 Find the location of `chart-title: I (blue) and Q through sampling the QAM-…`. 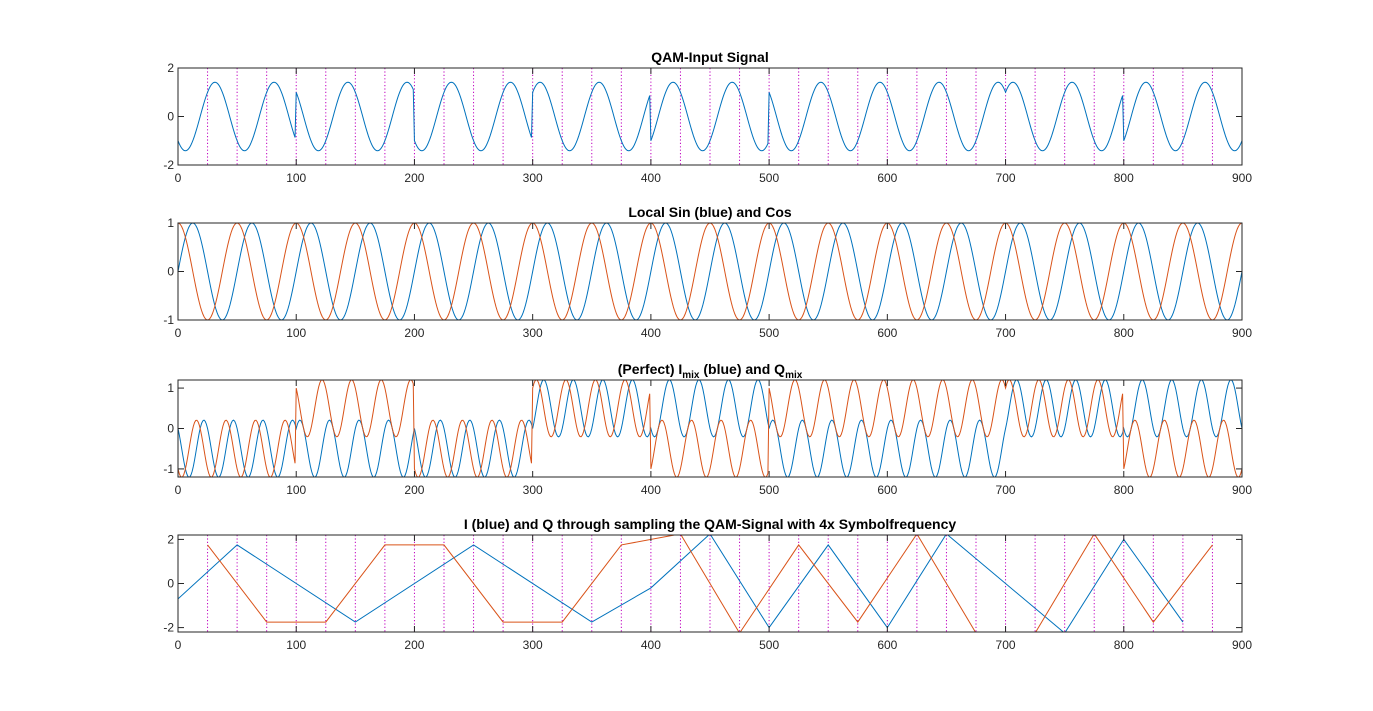

chart-title: I (blue) and Q through sampling the QAM-… is located at coordinates (710, 524).